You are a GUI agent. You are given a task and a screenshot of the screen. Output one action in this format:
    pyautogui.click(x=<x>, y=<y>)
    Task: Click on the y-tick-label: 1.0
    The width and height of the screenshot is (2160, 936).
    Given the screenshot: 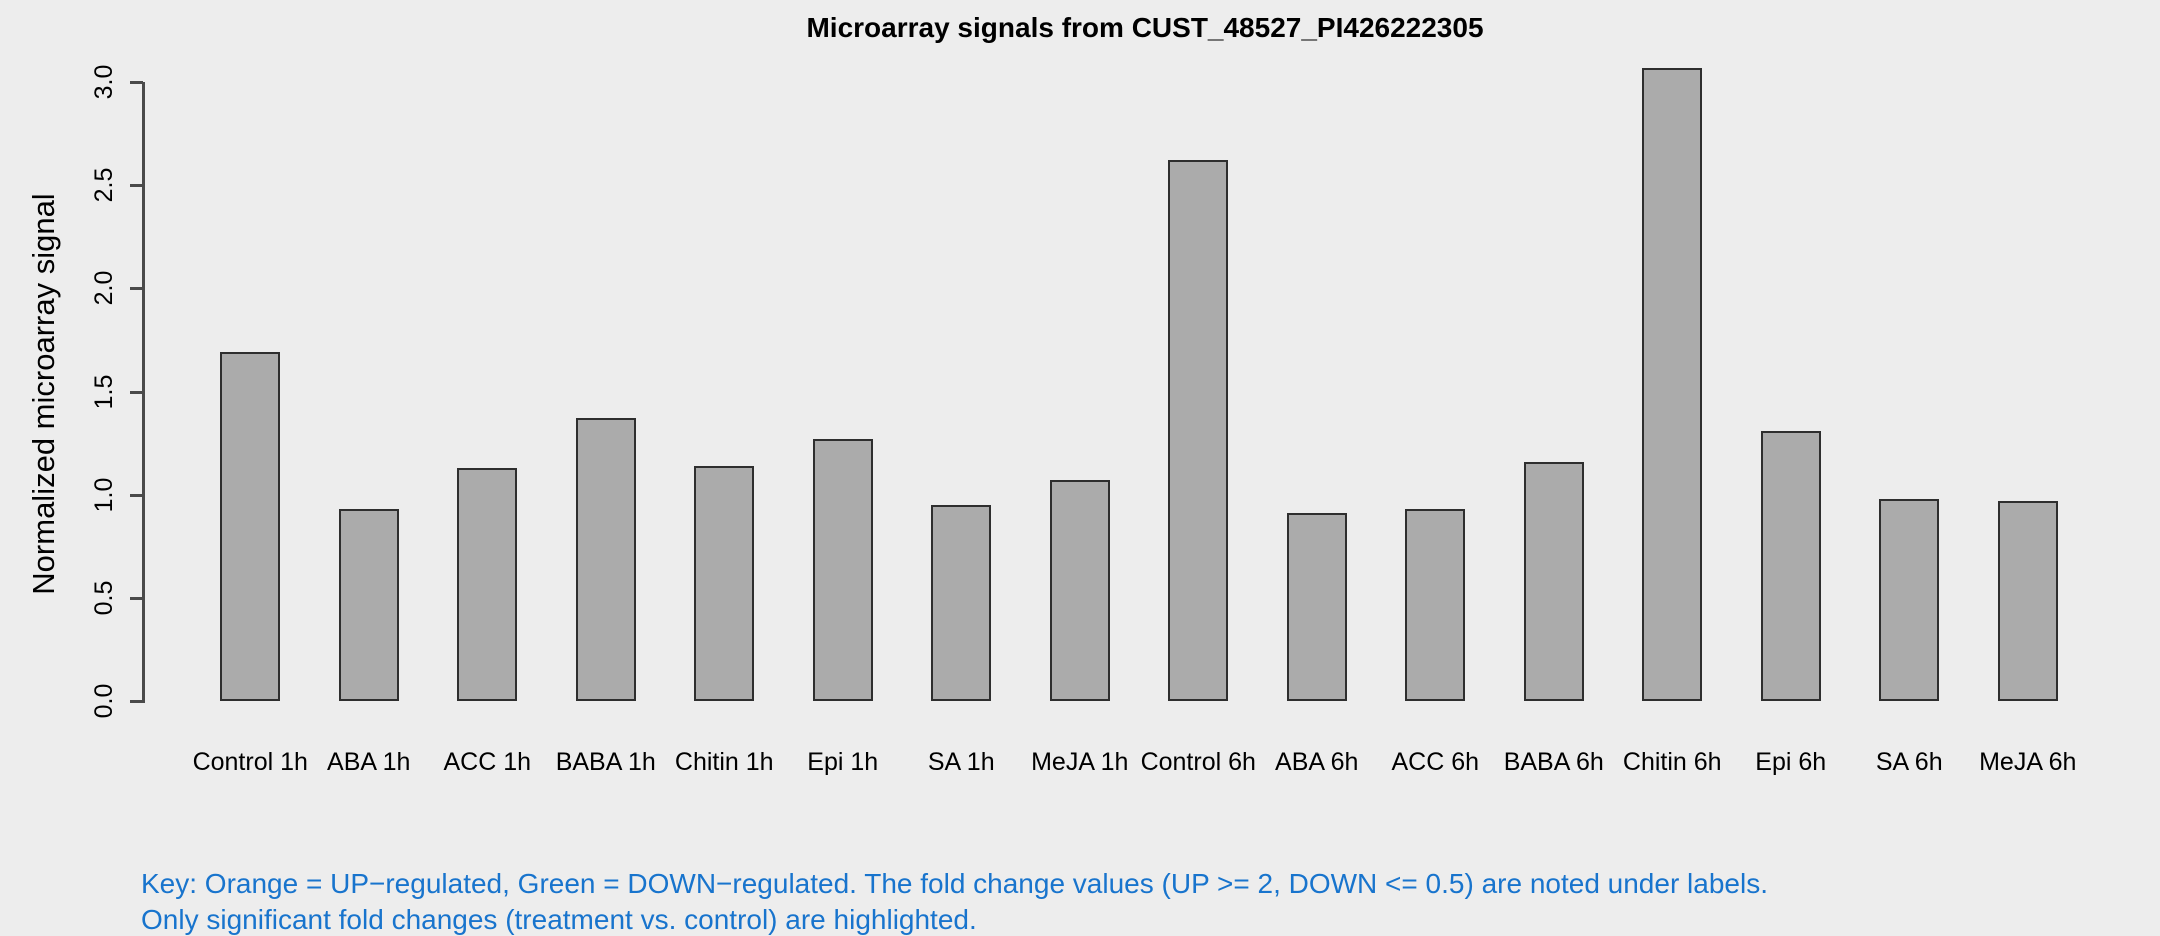 What is the action you would take?
    pyautogui.click(x=104, y=495)
    